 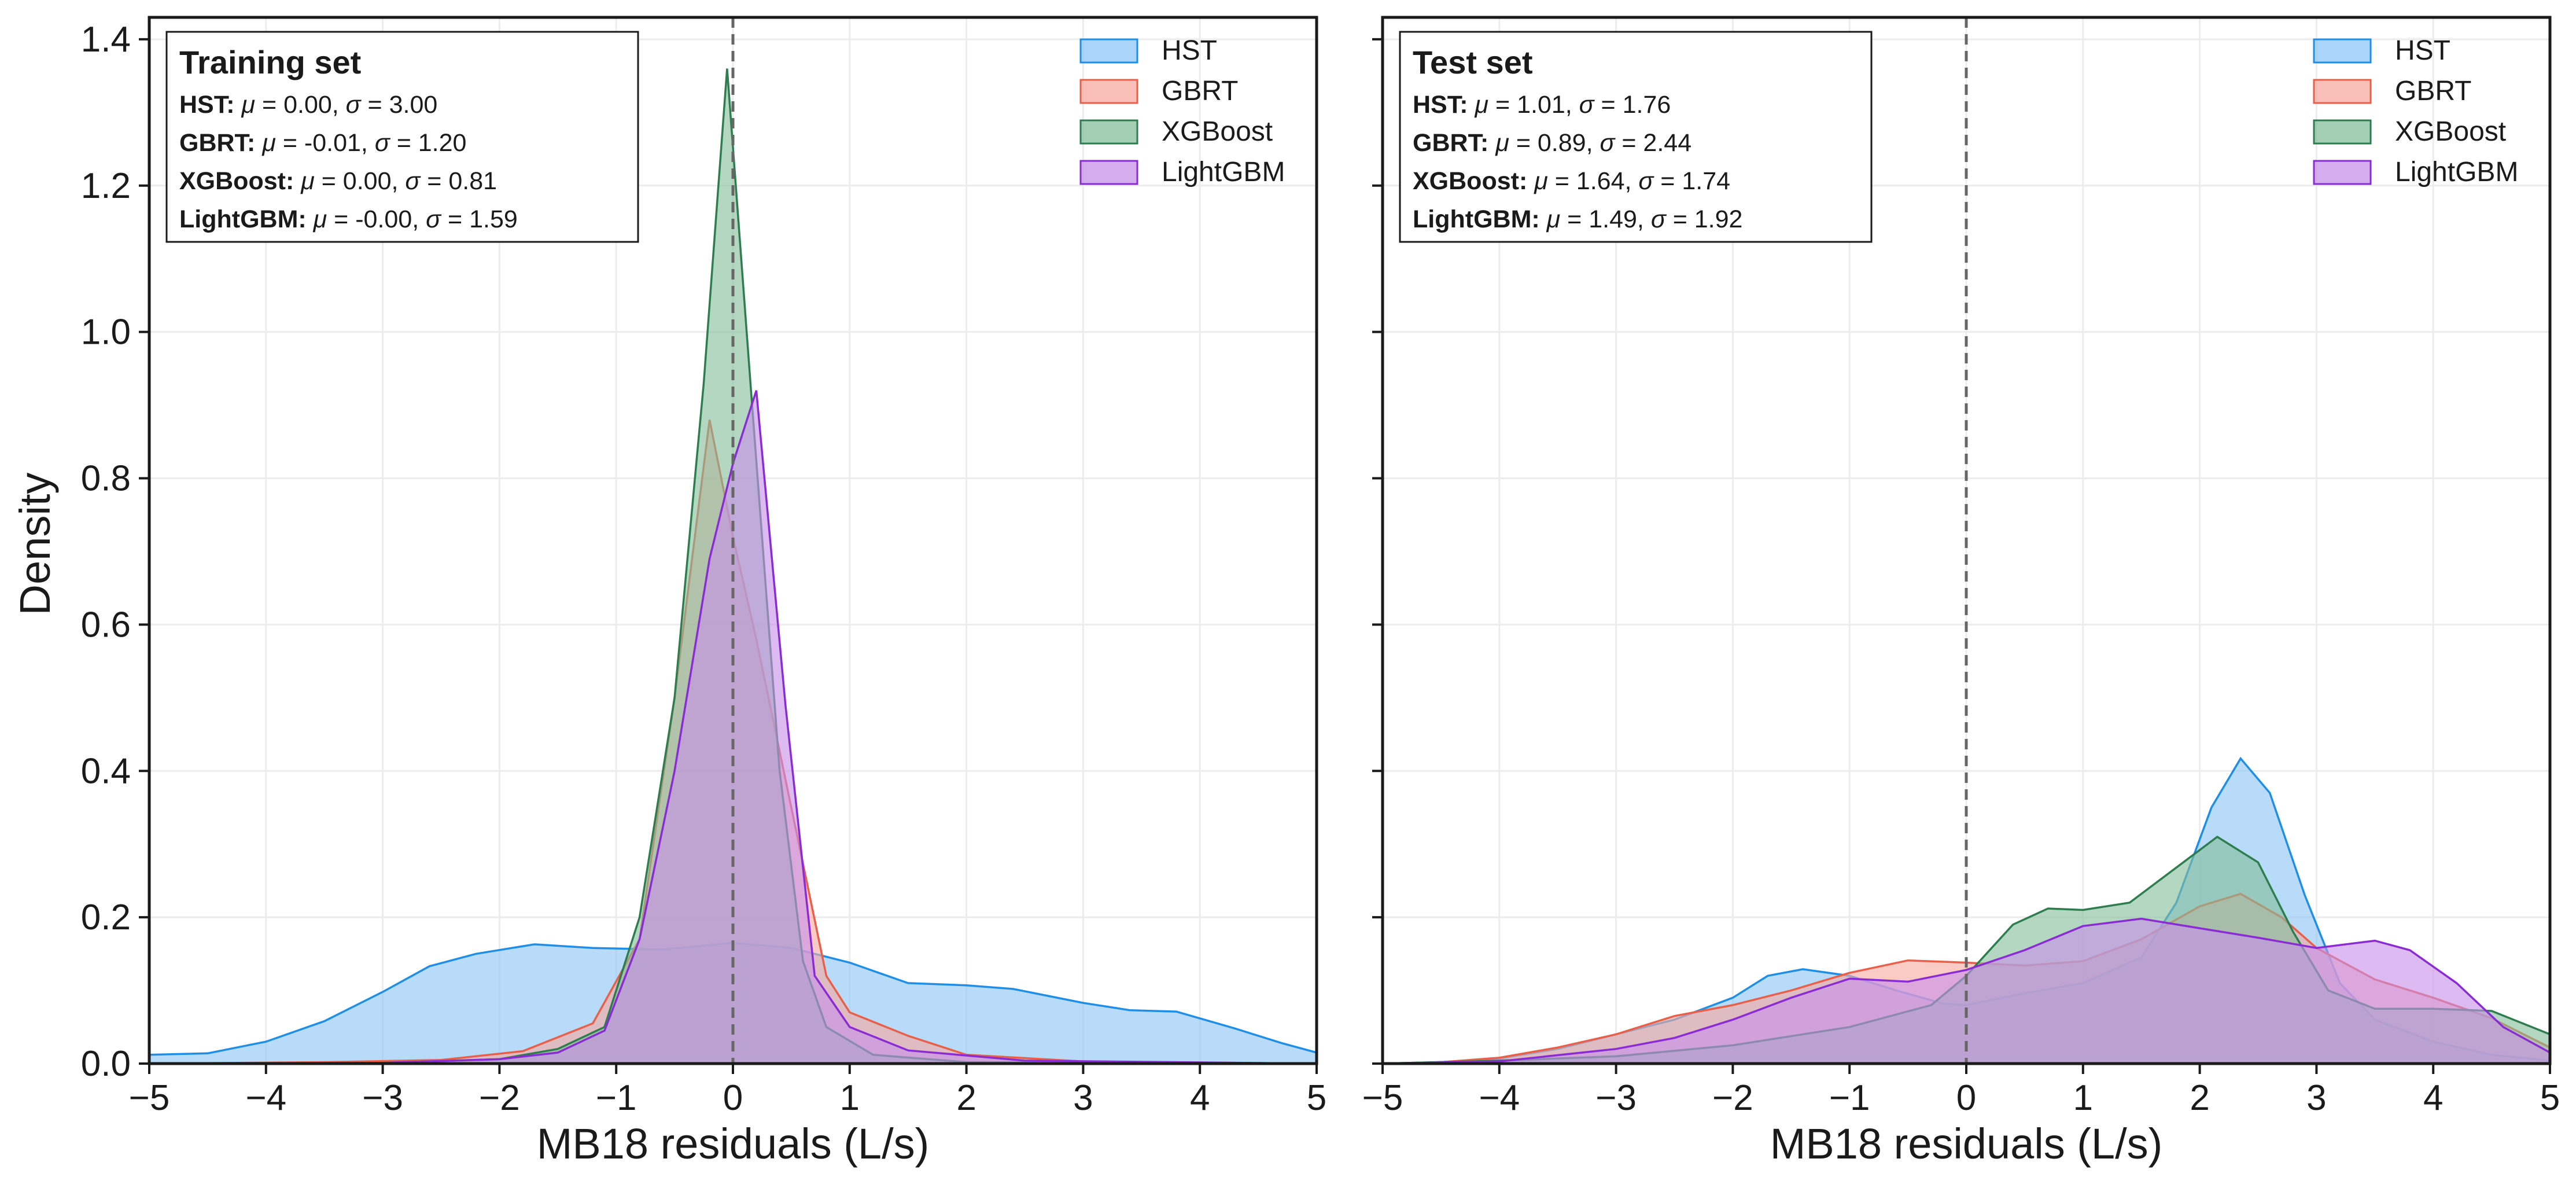 What do you see at coordinates (1571, 181) in the screenshot?
I see `stats-line-xgboost: XGBoost: μ = 1.64, σ = 1.74` at bounding box center [1571, 181].